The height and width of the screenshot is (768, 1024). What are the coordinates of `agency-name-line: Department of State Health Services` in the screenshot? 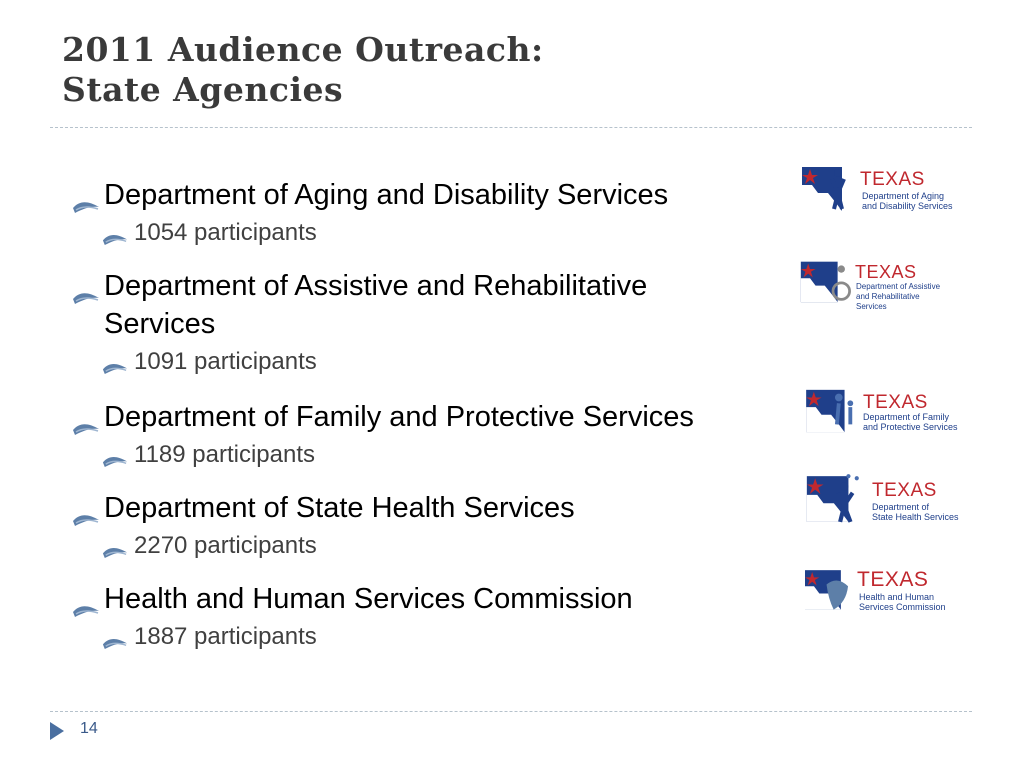 It's located at (437, 508).